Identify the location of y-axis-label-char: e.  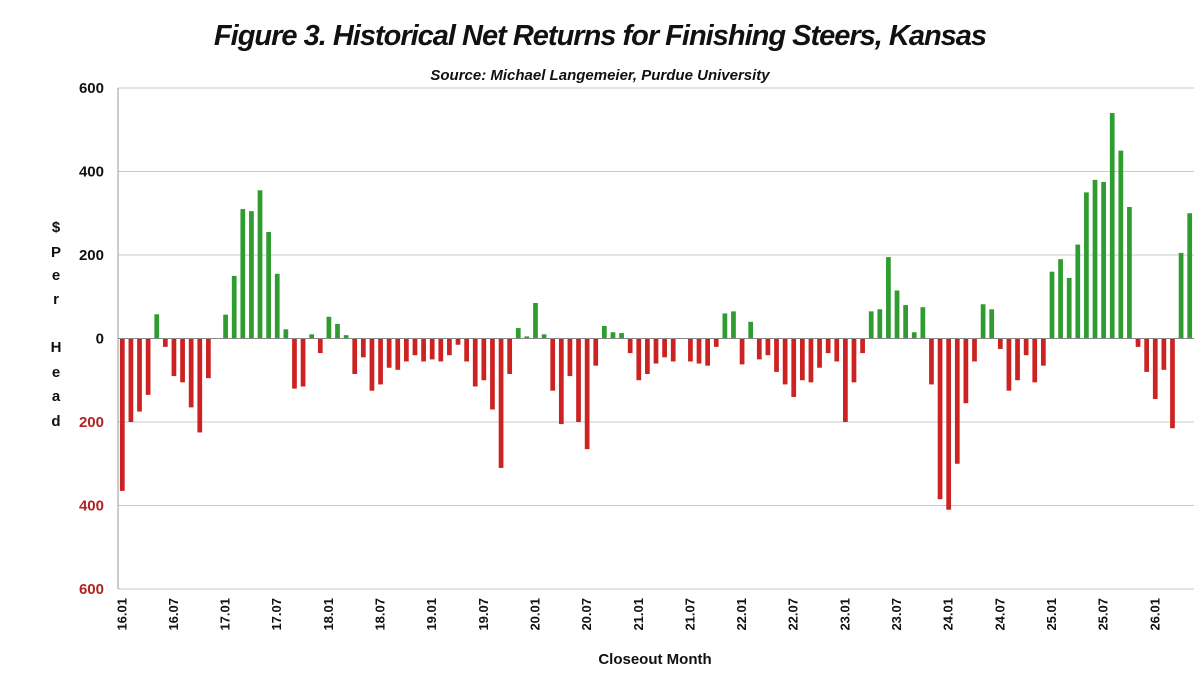
(56, 275).